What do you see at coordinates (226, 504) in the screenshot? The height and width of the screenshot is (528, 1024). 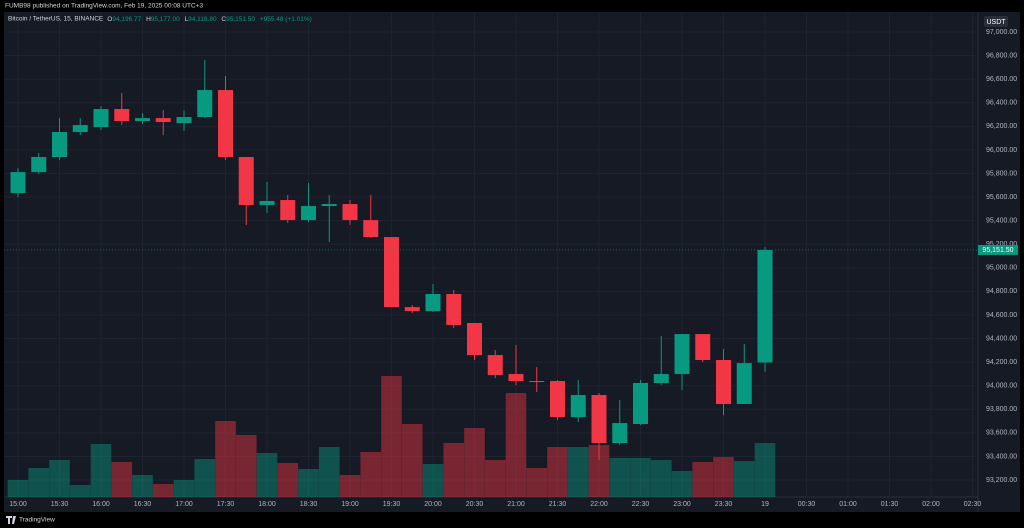 I see `x-tick-label: 17:30` at bounding box center [226, 504].